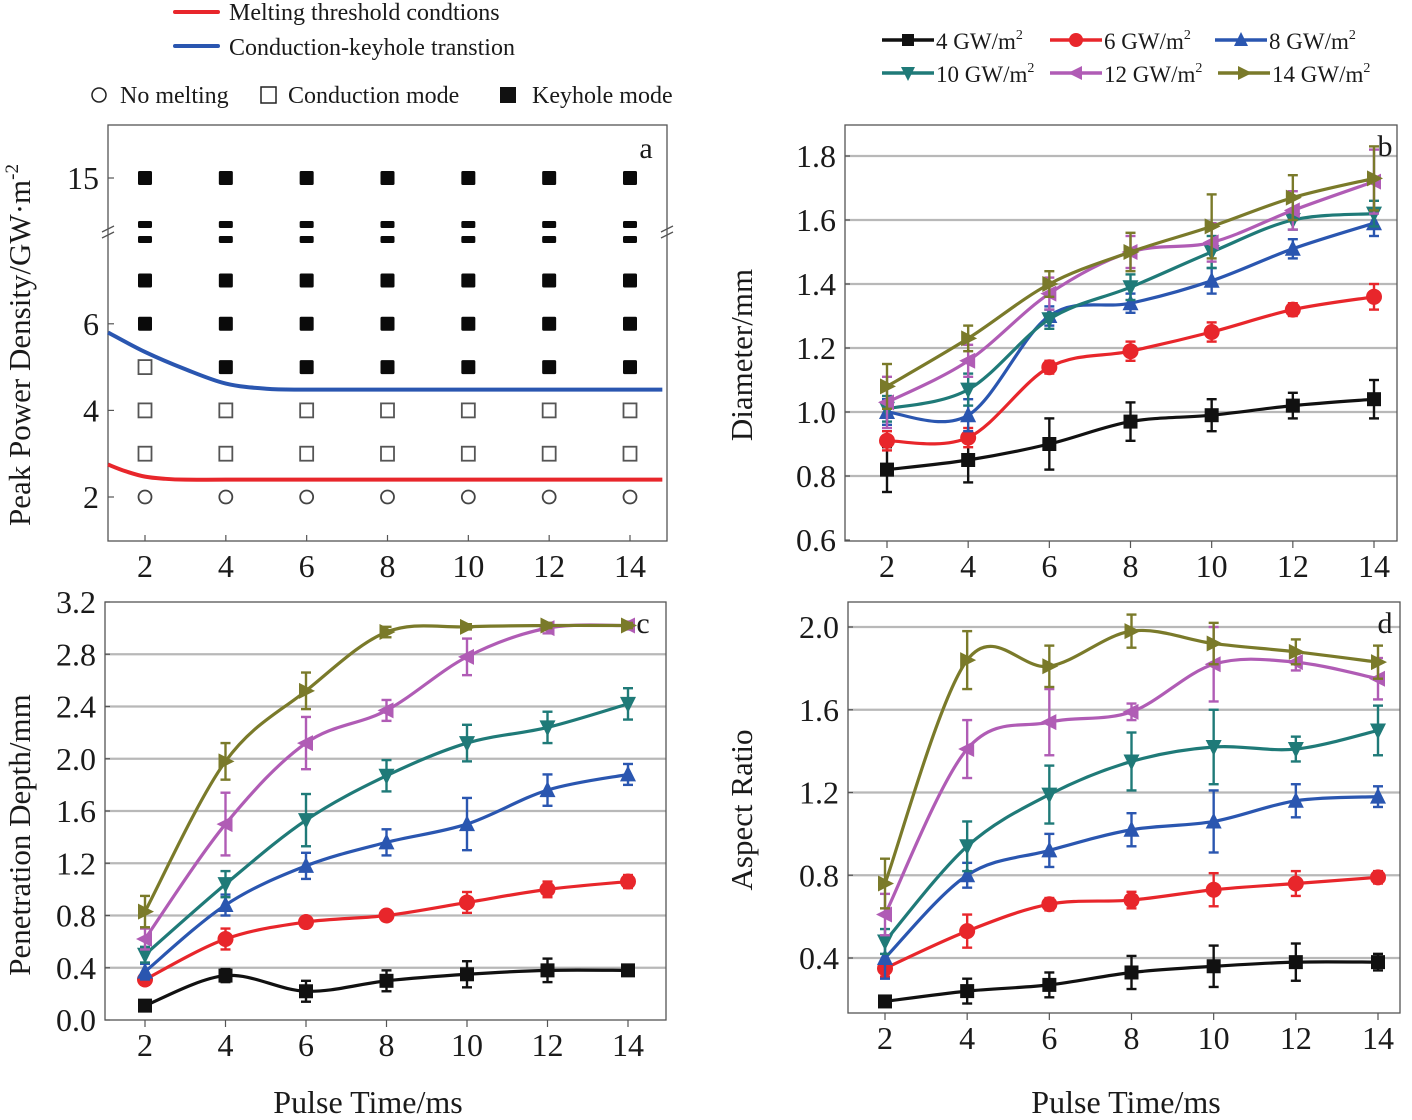 This screenshot has height=1120, width=1412. What do you see at coordinates (1124, 807) in the screenshot?
I see `plot-frame` at bounding box center [1124, 807].